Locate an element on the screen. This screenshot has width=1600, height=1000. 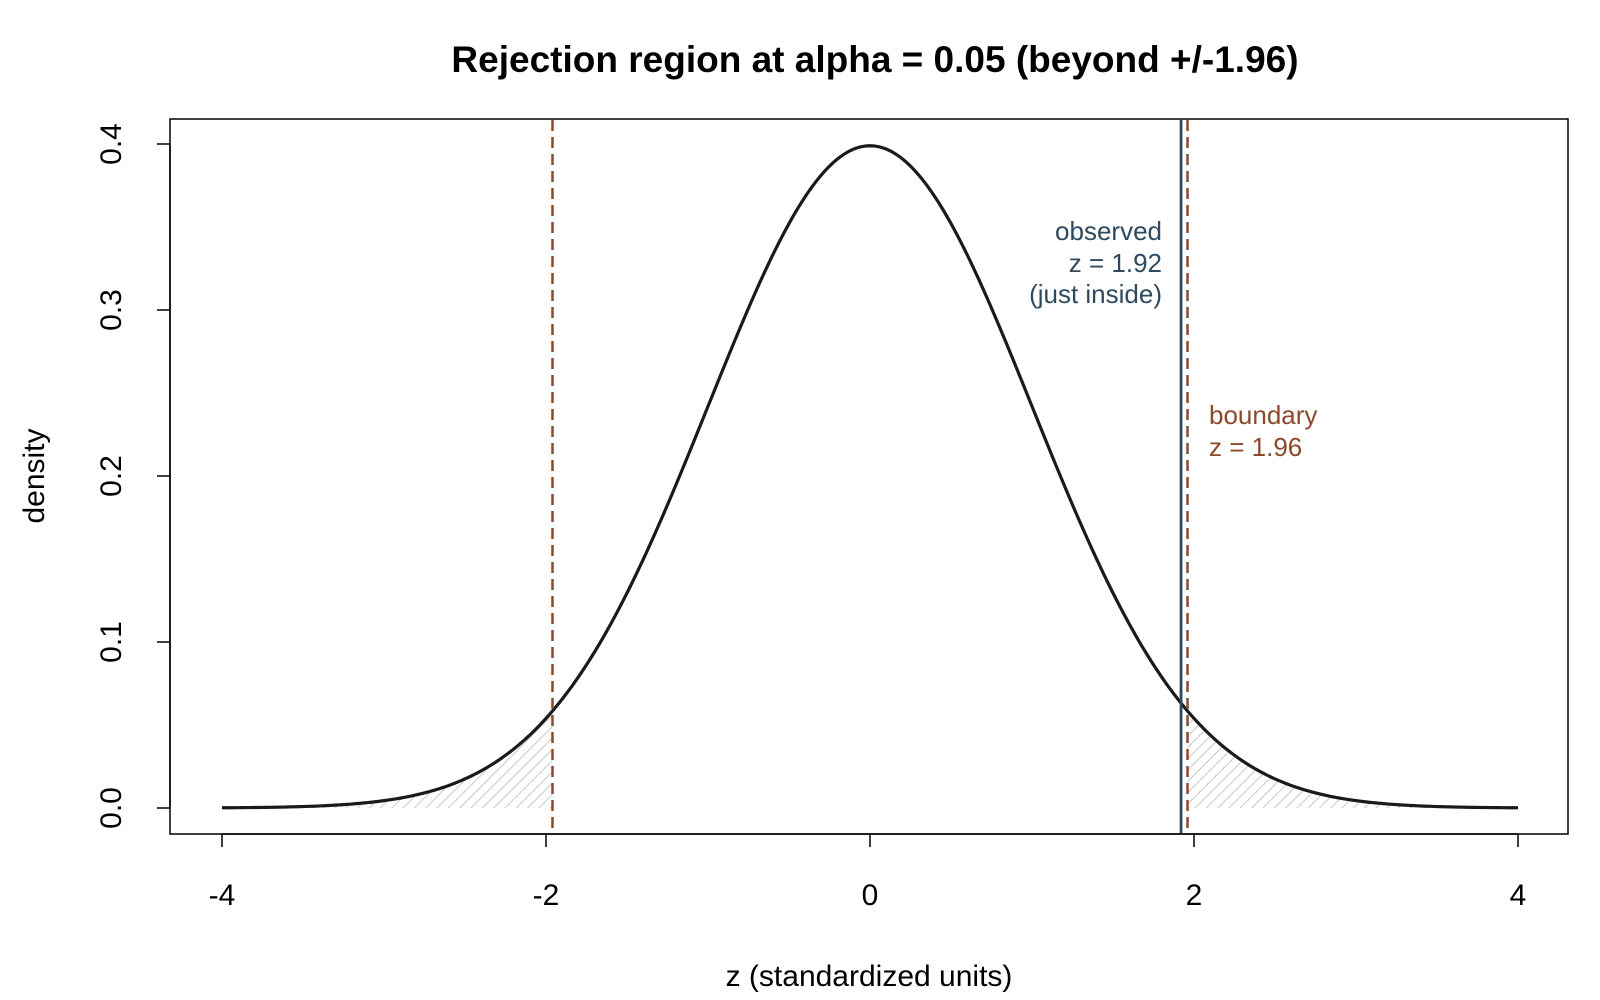
y-axis-label: density is located at coordinates (34, 475).